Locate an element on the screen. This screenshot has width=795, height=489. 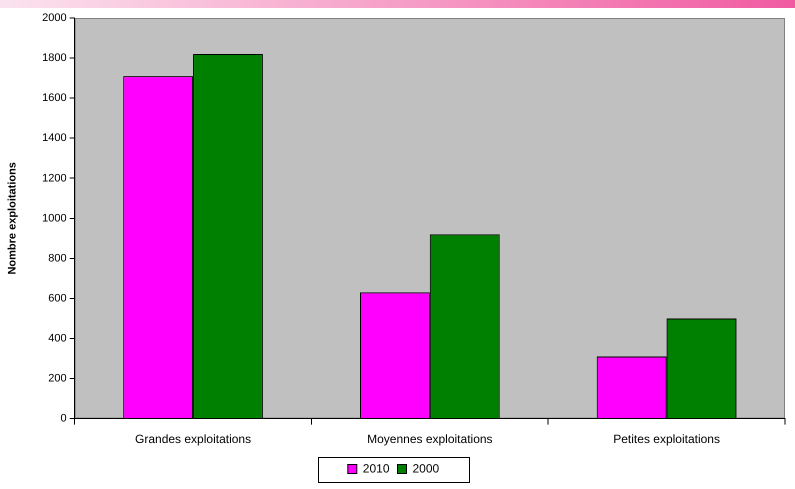
y-tick-label: 1400 is located at coordinates (54, 138).